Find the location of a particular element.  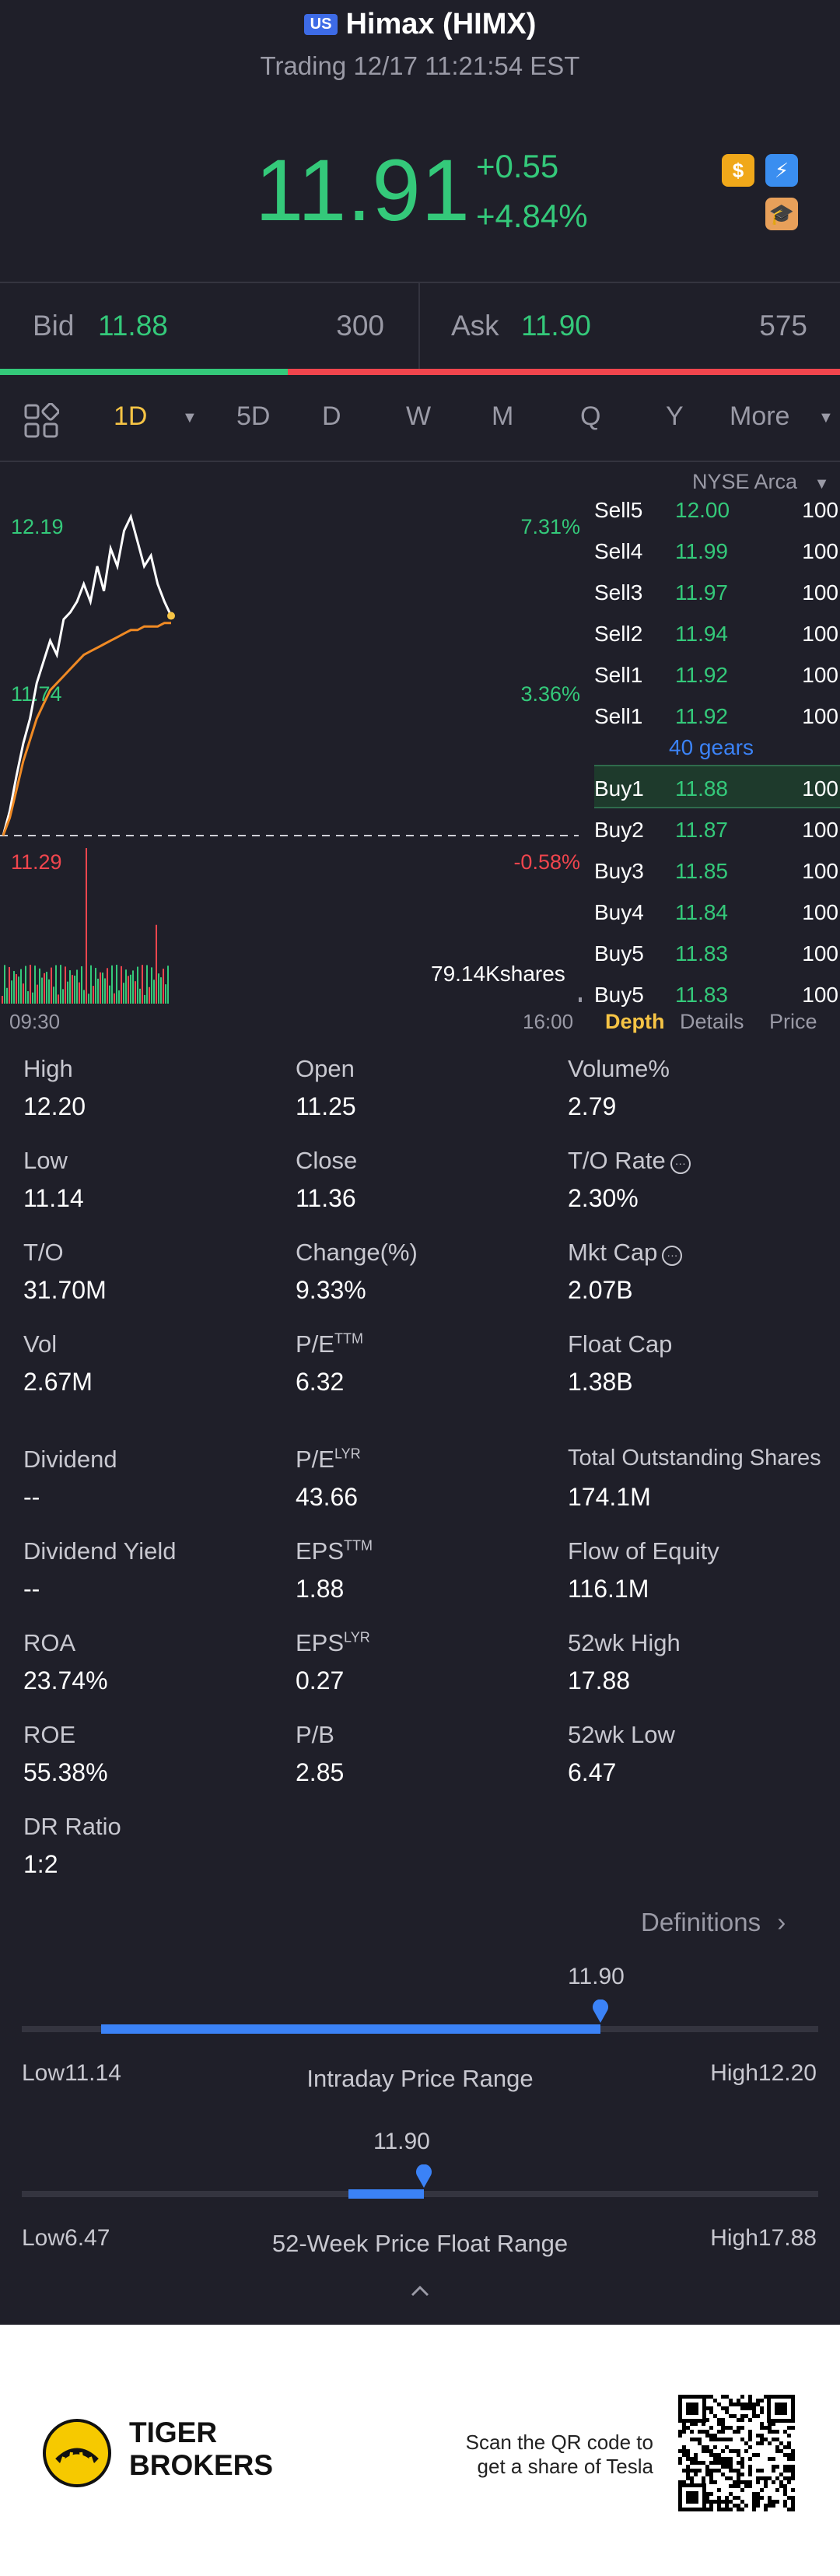

average-line is located at coordinates (87, 729).